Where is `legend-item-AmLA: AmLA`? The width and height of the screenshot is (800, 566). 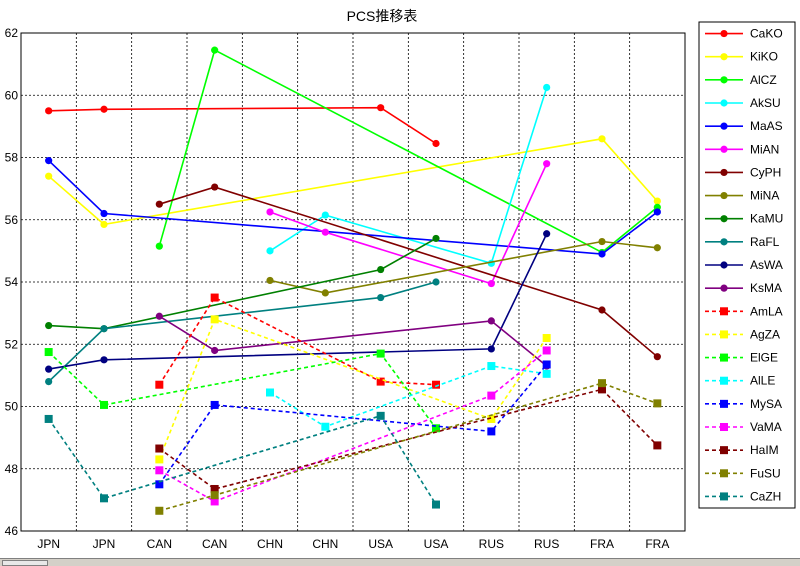 legend-item-AmLA: AmLA is located at coordinates (744, 311).